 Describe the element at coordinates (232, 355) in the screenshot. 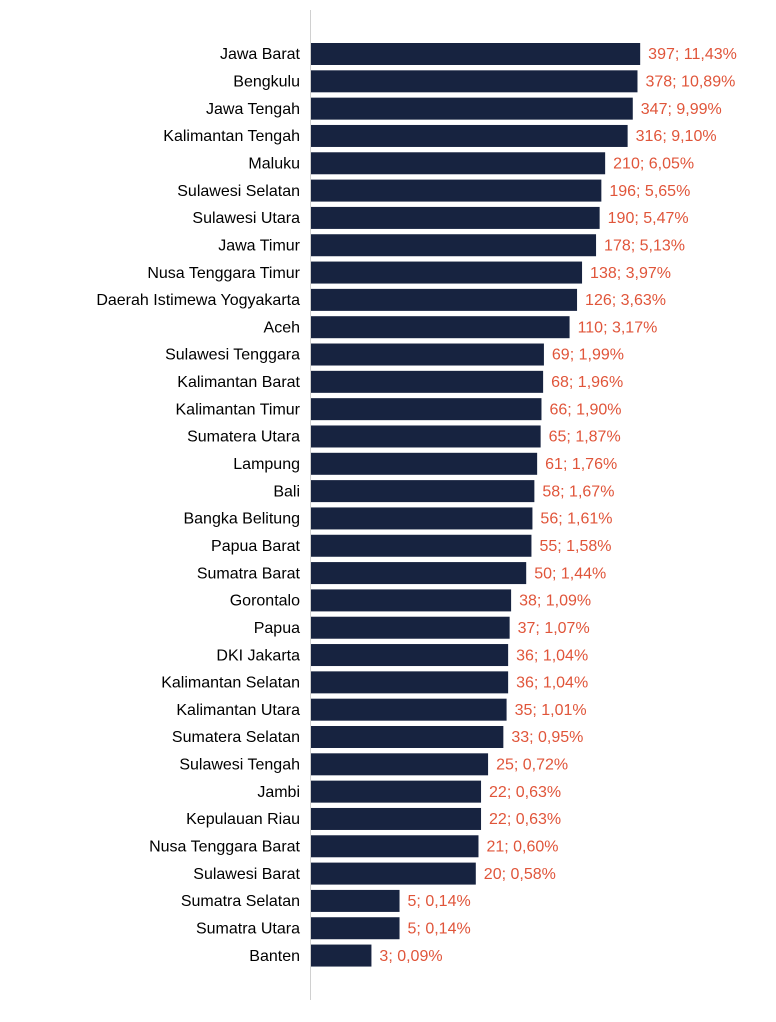

I see `category-label: Sulawesi Tenggara` at that location.